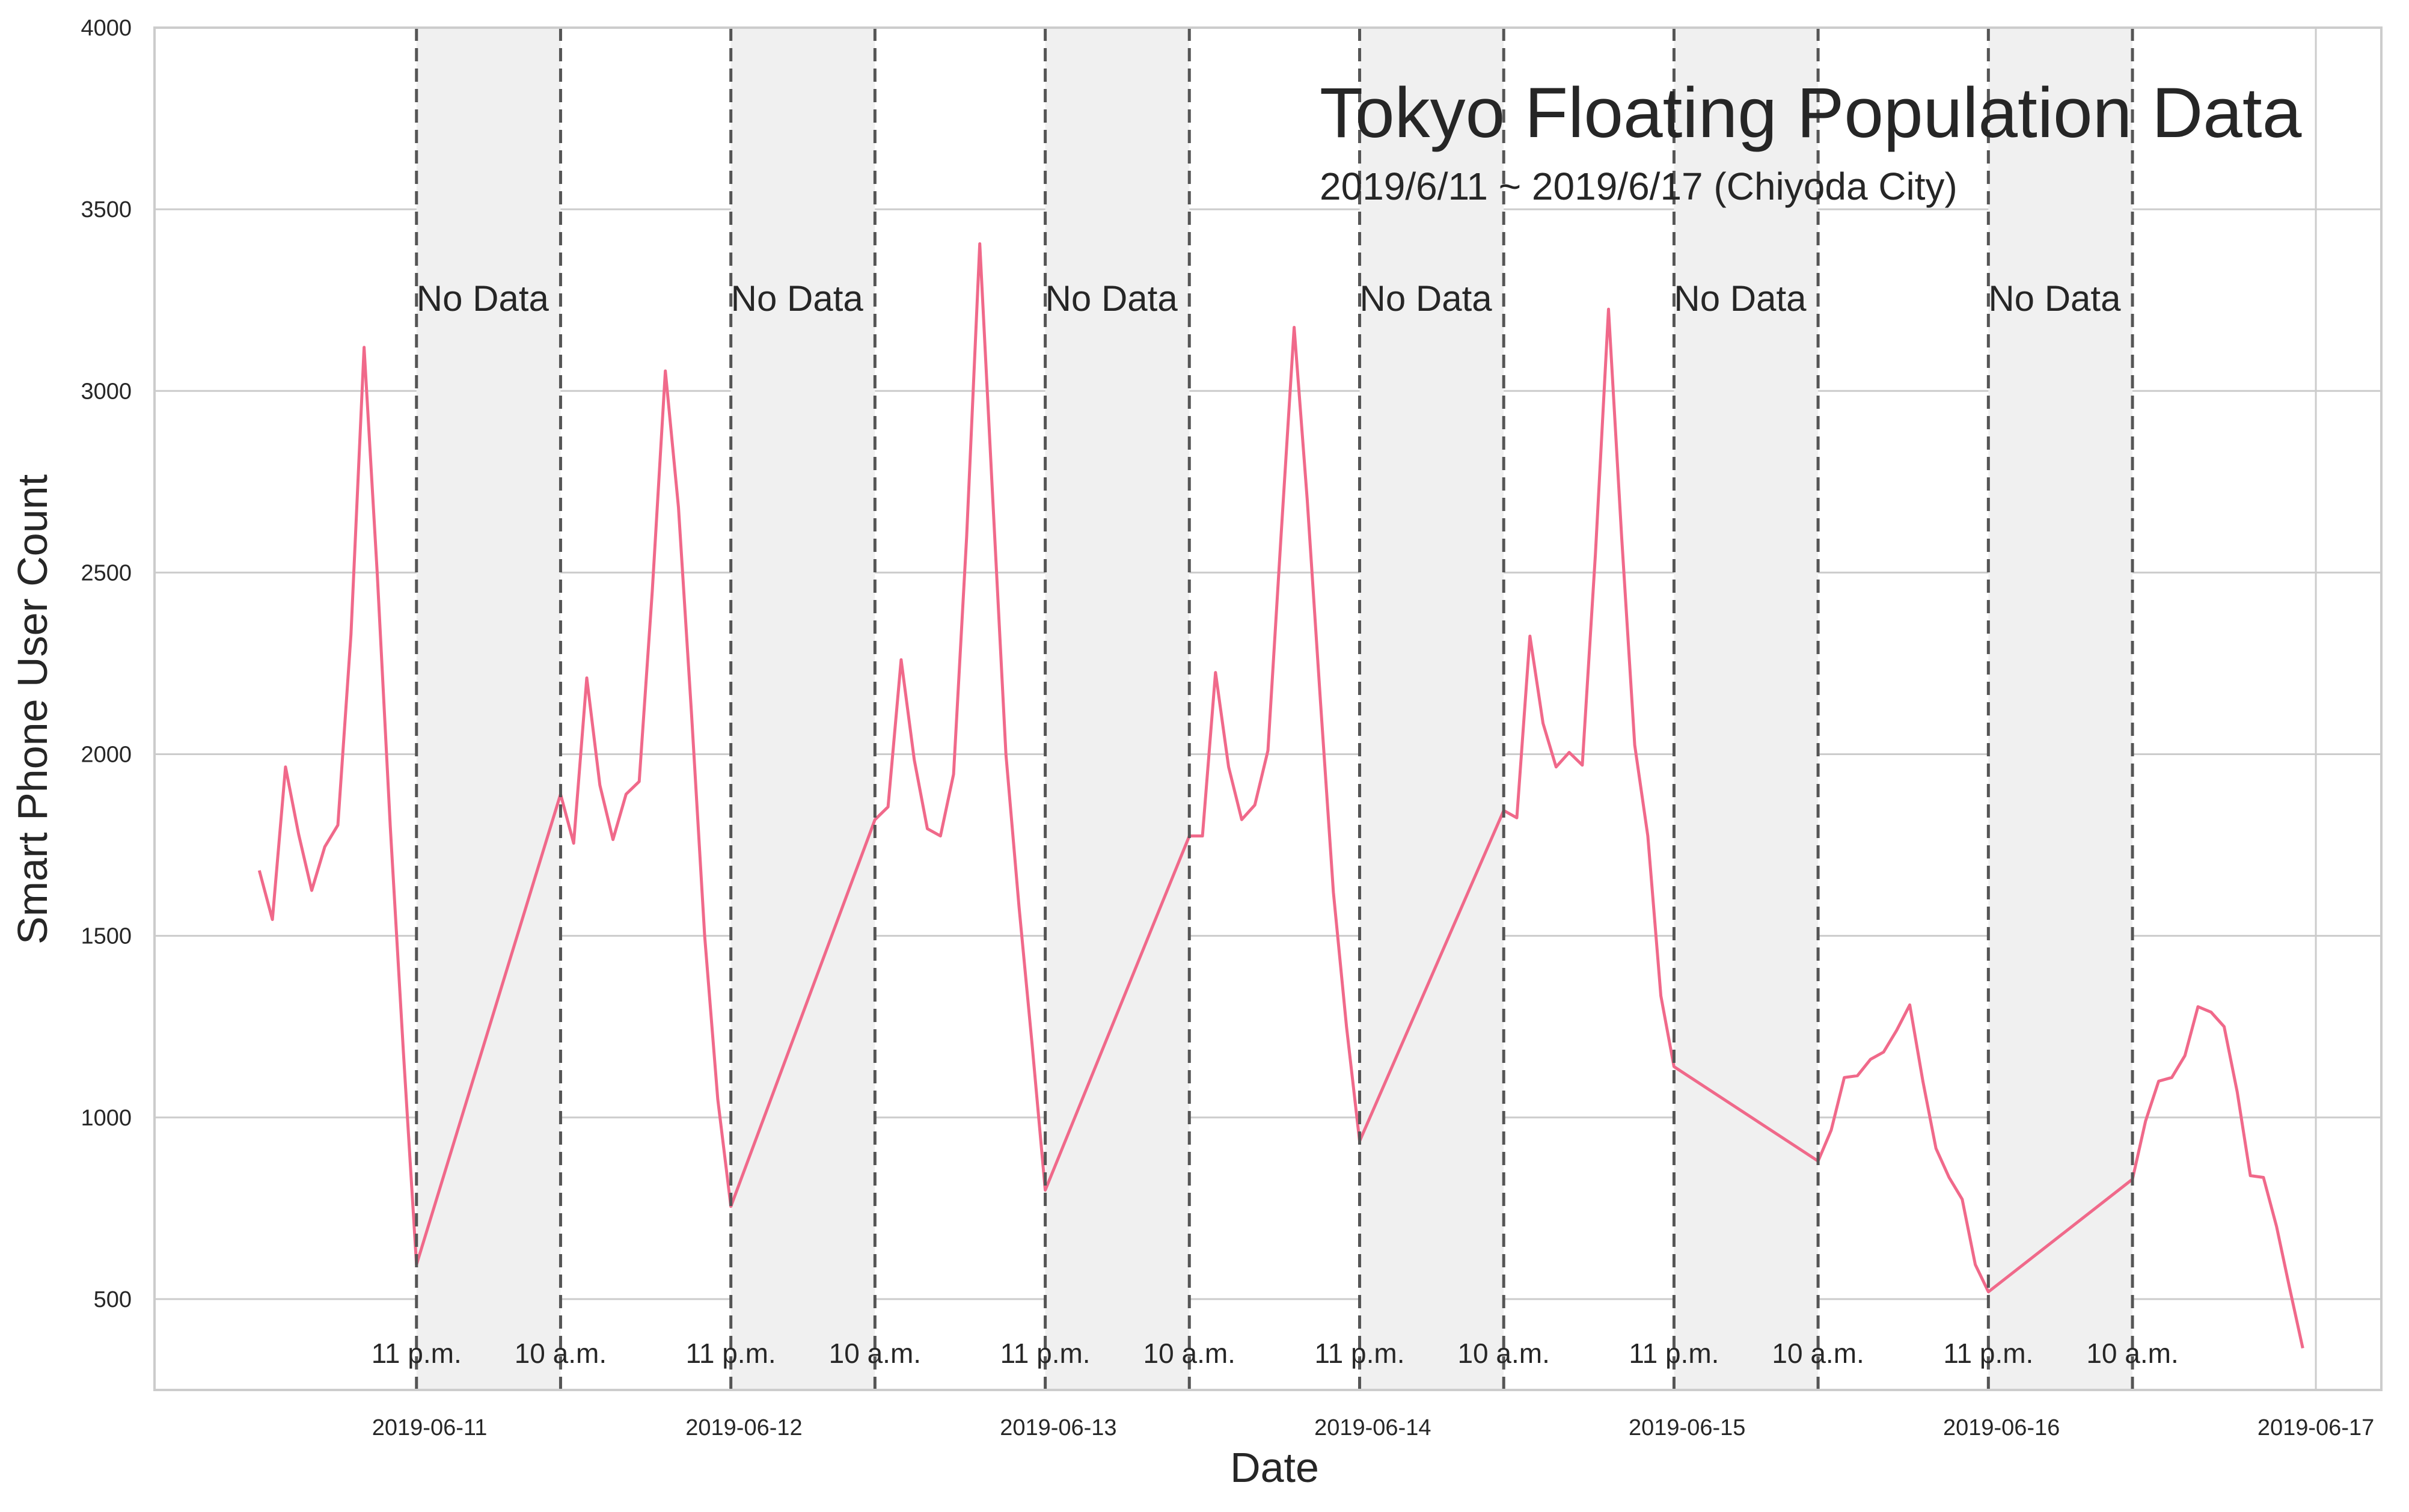  Describe the element at coordinates (106, 664) in the screenshot. I see `y-tick-labels: 500 1000 1500 2000 2500 3000 3500 4000` at that location.